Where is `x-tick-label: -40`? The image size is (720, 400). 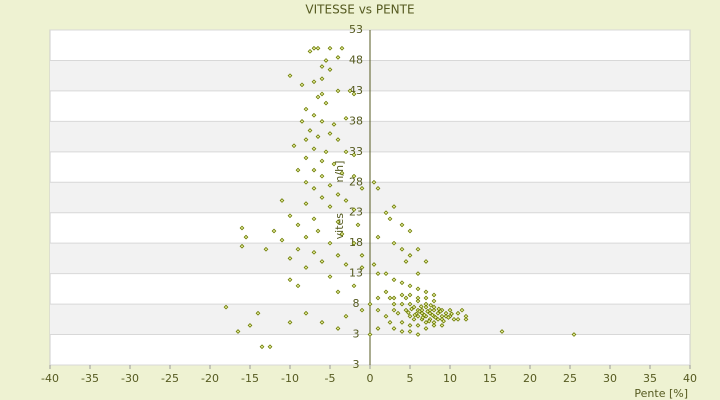
x-tick-label: -40 is located at coordinates (50, 378).